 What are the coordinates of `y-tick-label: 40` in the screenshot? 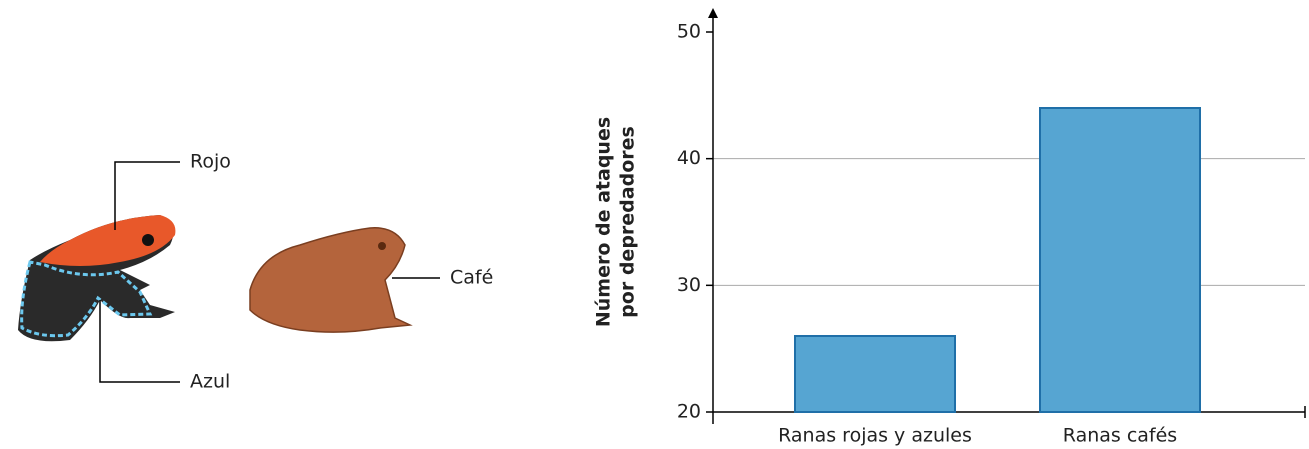 It's located at (689, 158).